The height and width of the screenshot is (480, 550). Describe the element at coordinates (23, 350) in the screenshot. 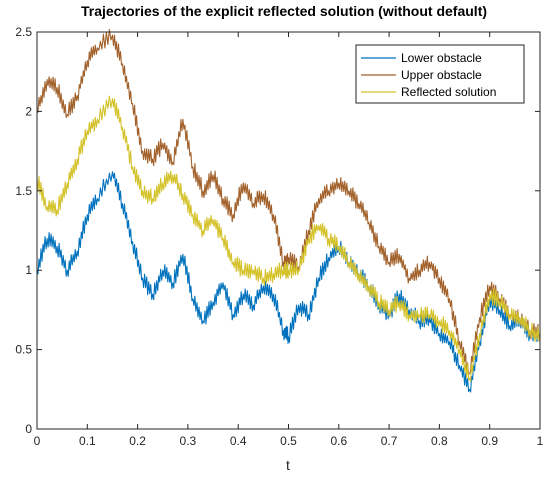

I see `y-tick-label: 0.5` at that location.